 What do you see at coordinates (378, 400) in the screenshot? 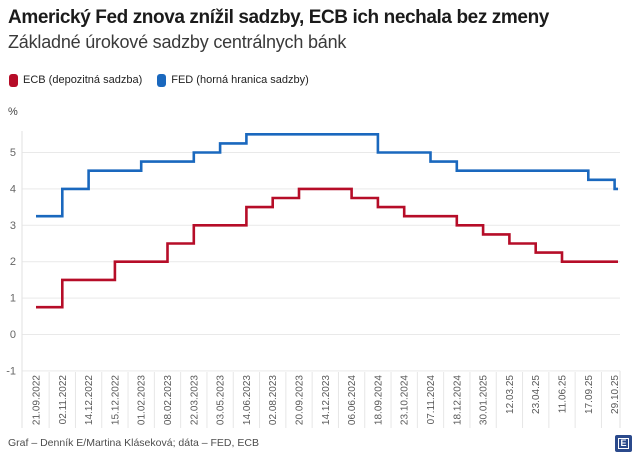
I see `x-tick-label: 18.09.2024` at bounding box center [378, 400].